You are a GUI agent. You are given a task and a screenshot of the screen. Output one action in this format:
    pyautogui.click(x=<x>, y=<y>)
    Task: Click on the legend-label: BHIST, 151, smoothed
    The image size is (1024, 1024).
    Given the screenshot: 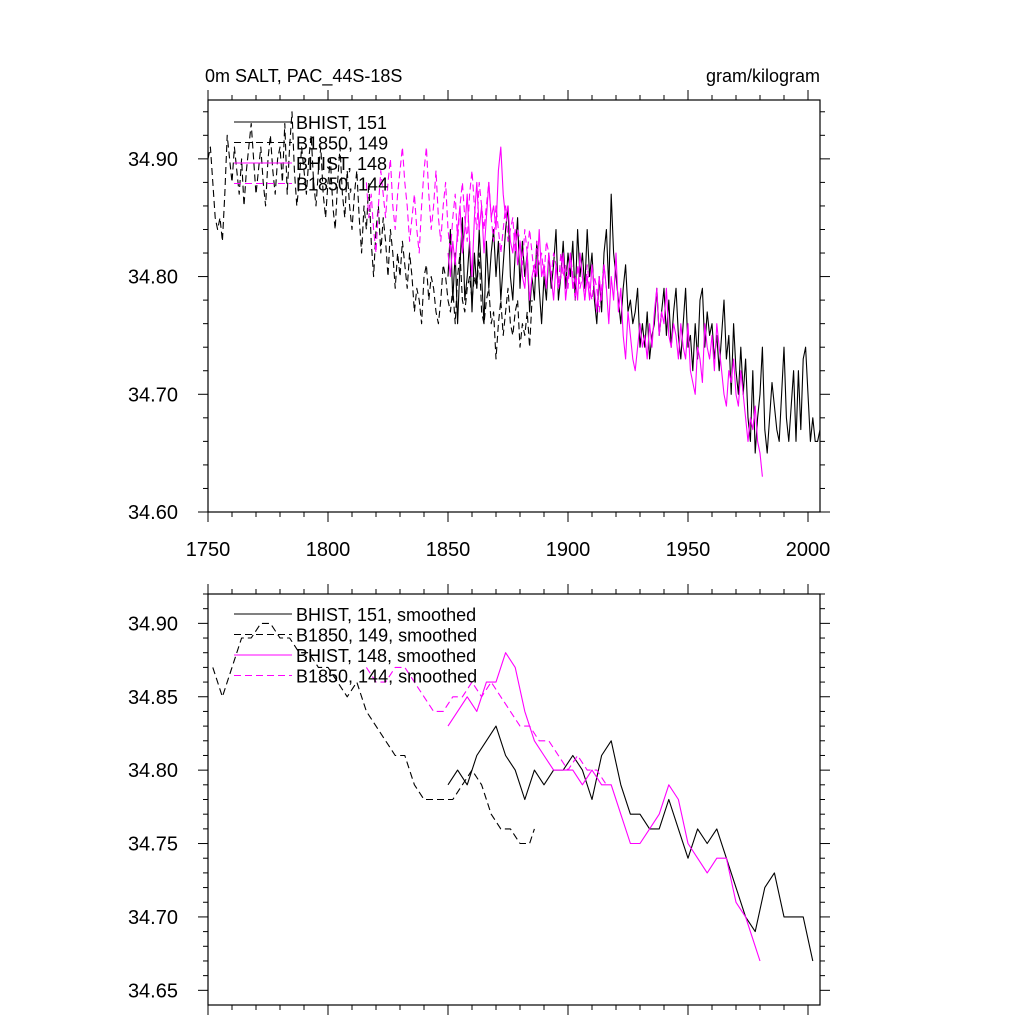 What is the action you would take?
    pyautogui.click(x=386, y=615)
    